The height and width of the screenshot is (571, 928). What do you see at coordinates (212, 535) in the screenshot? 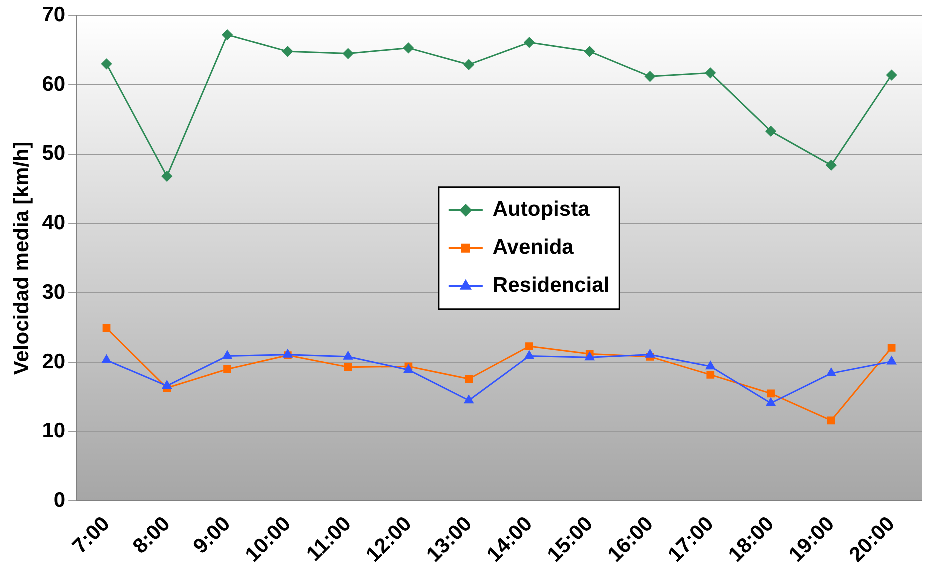
I see `x-tick-label: 9:00` at bounding box center [212, 535].